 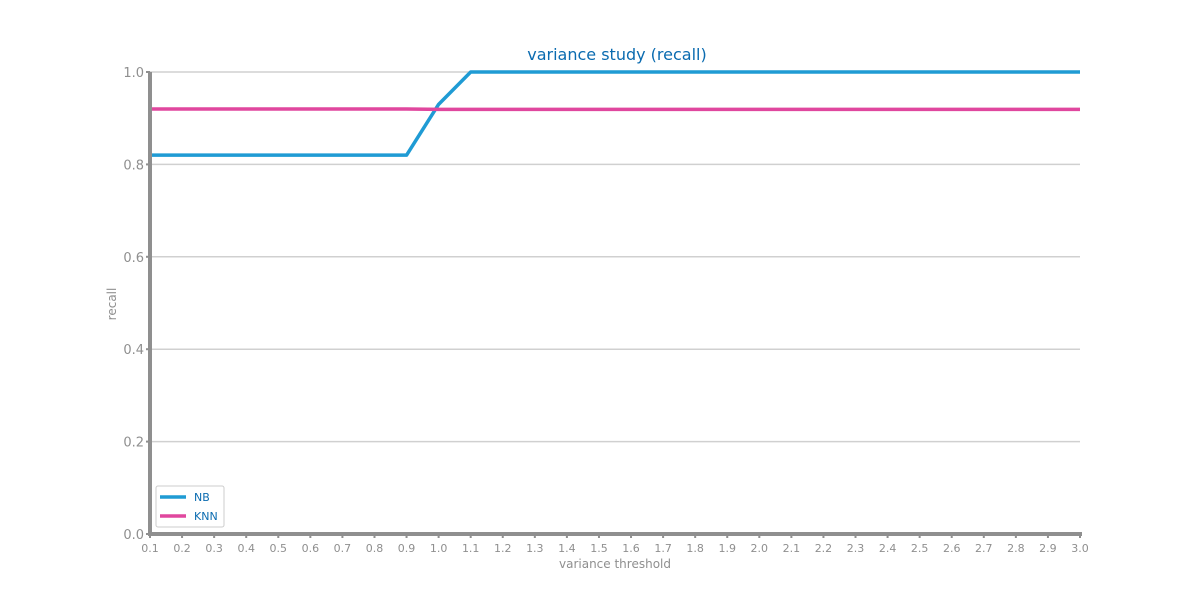 I want to click on x-tick-label-2: 0.3, so click(x=214, y=548).